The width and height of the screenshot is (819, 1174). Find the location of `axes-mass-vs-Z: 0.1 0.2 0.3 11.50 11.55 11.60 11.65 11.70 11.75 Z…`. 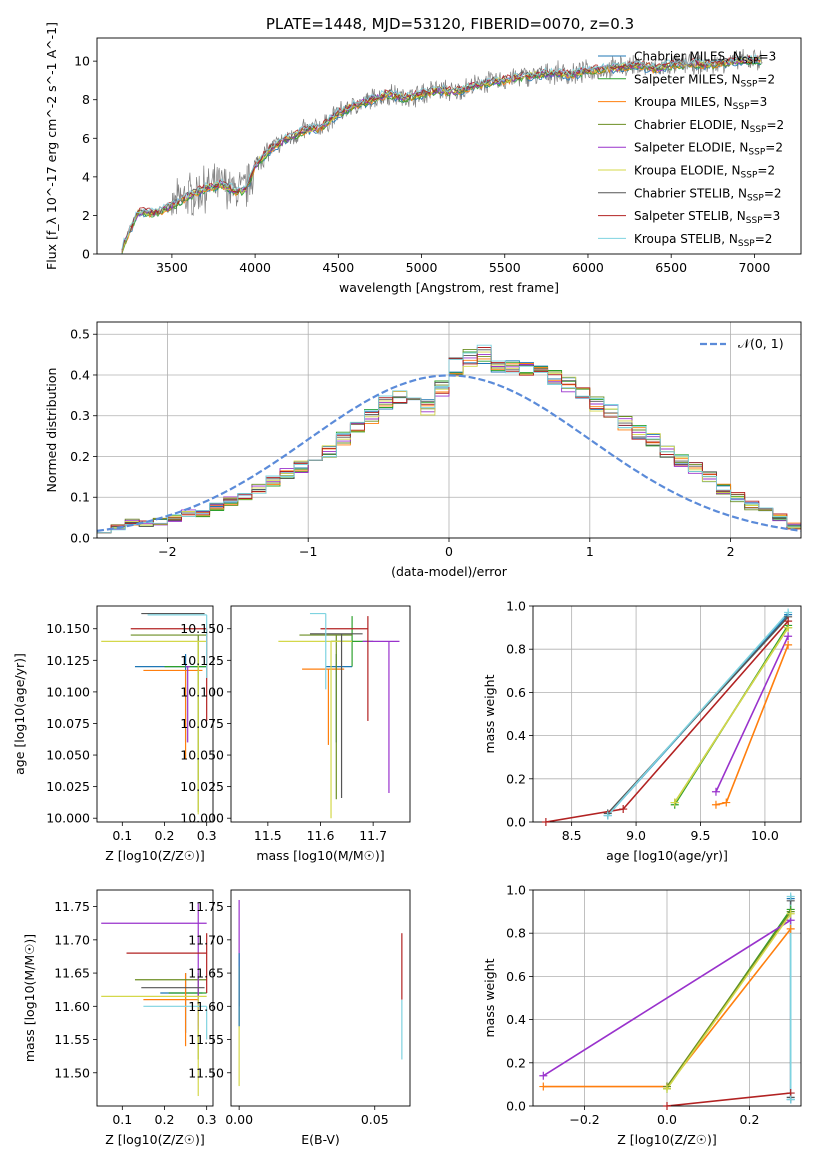

axes-mass-vs-Z: 0.1 0.2 0.3 11.50 11.55 11.60 11.65 11.70 11.75 Z… is located at coordinates (119, 1018).